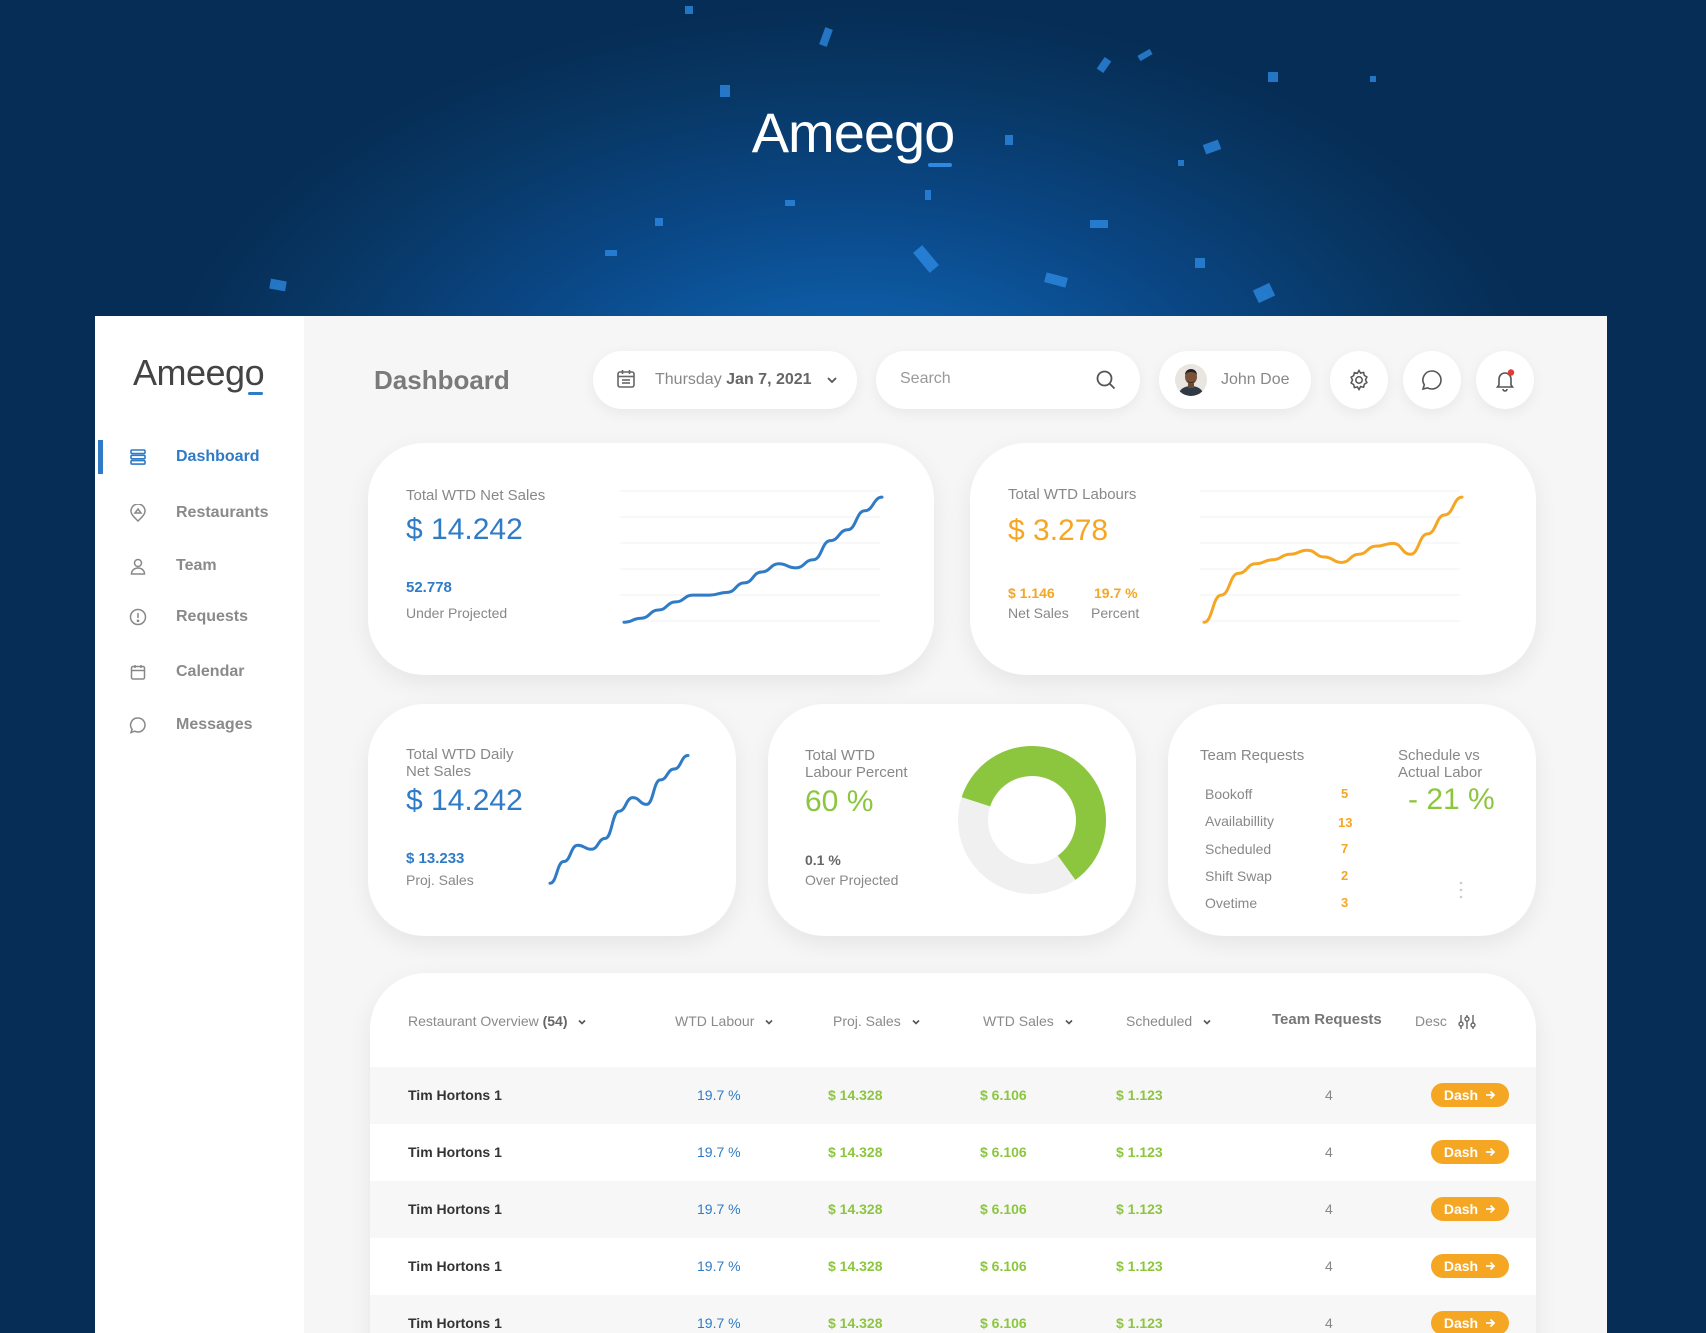 The height and width of the screenshot is (1333, 1706). Describe the element at coordinates (199, 672) in the screenshot. I see `sidebar-item-calendar: Calendar` at that location.